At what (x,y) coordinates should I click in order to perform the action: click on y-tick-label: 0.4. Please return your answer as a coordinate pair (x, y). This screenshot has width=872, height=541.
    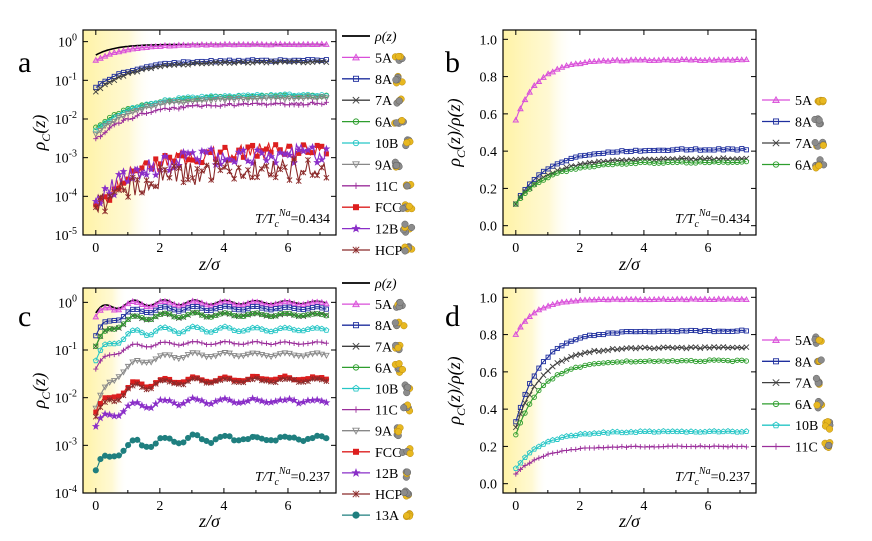
    Looking at the image, I should click on (489, 152).